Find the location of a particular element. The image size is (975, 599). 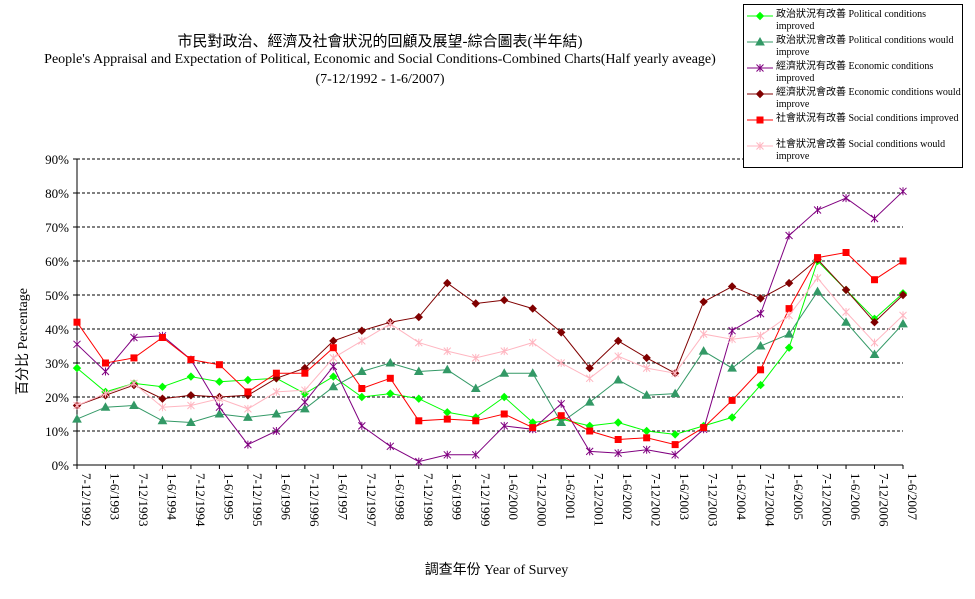

x-tick-label: 1-6/2003 is located at coordinates (684, 496).